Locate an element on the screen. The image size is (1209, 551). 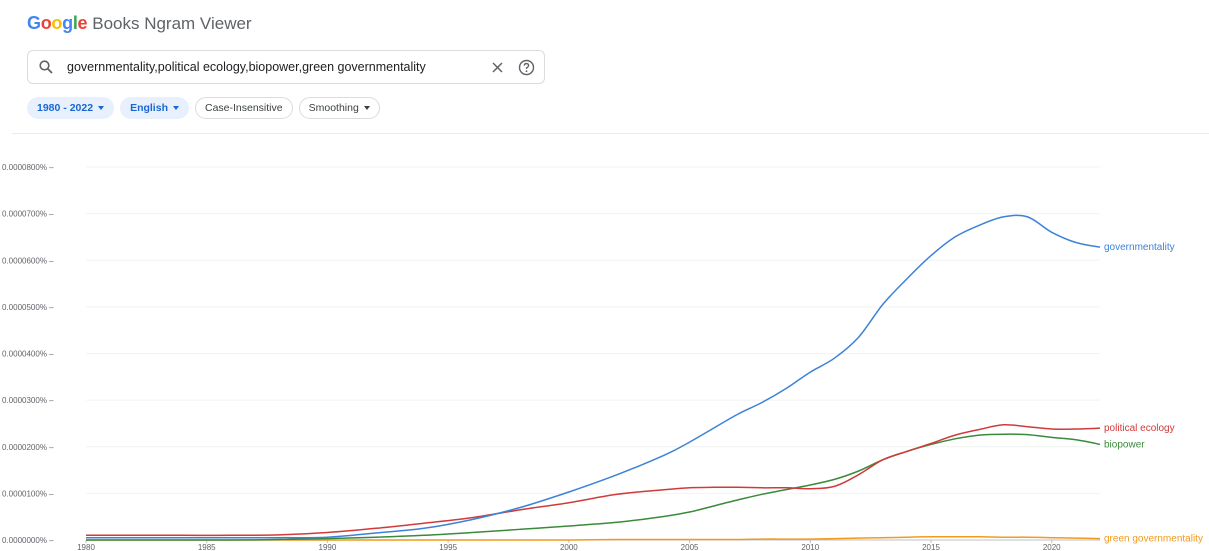
google-wordmark: Google is located at coordinates (57, 23).